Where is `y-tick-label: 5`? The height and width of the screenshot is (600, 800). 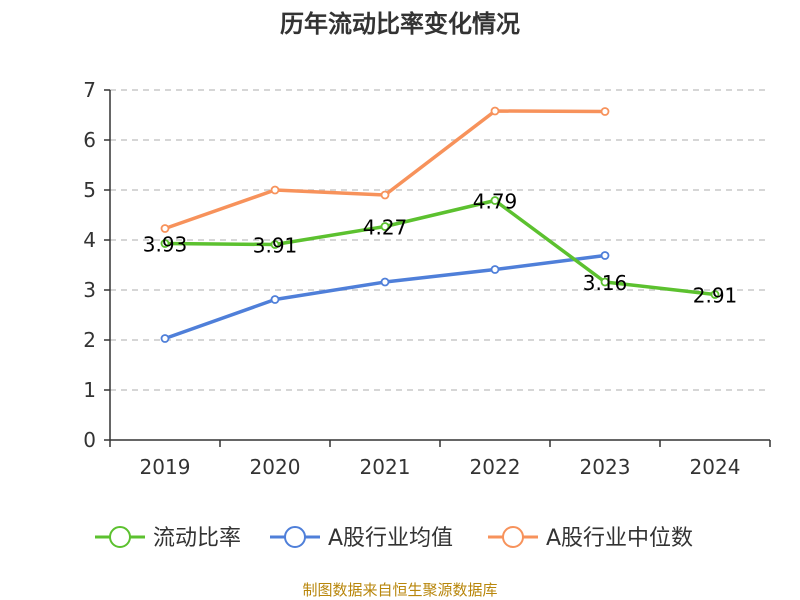
y-tick-label: 5 is located at coordinates (89, 190).